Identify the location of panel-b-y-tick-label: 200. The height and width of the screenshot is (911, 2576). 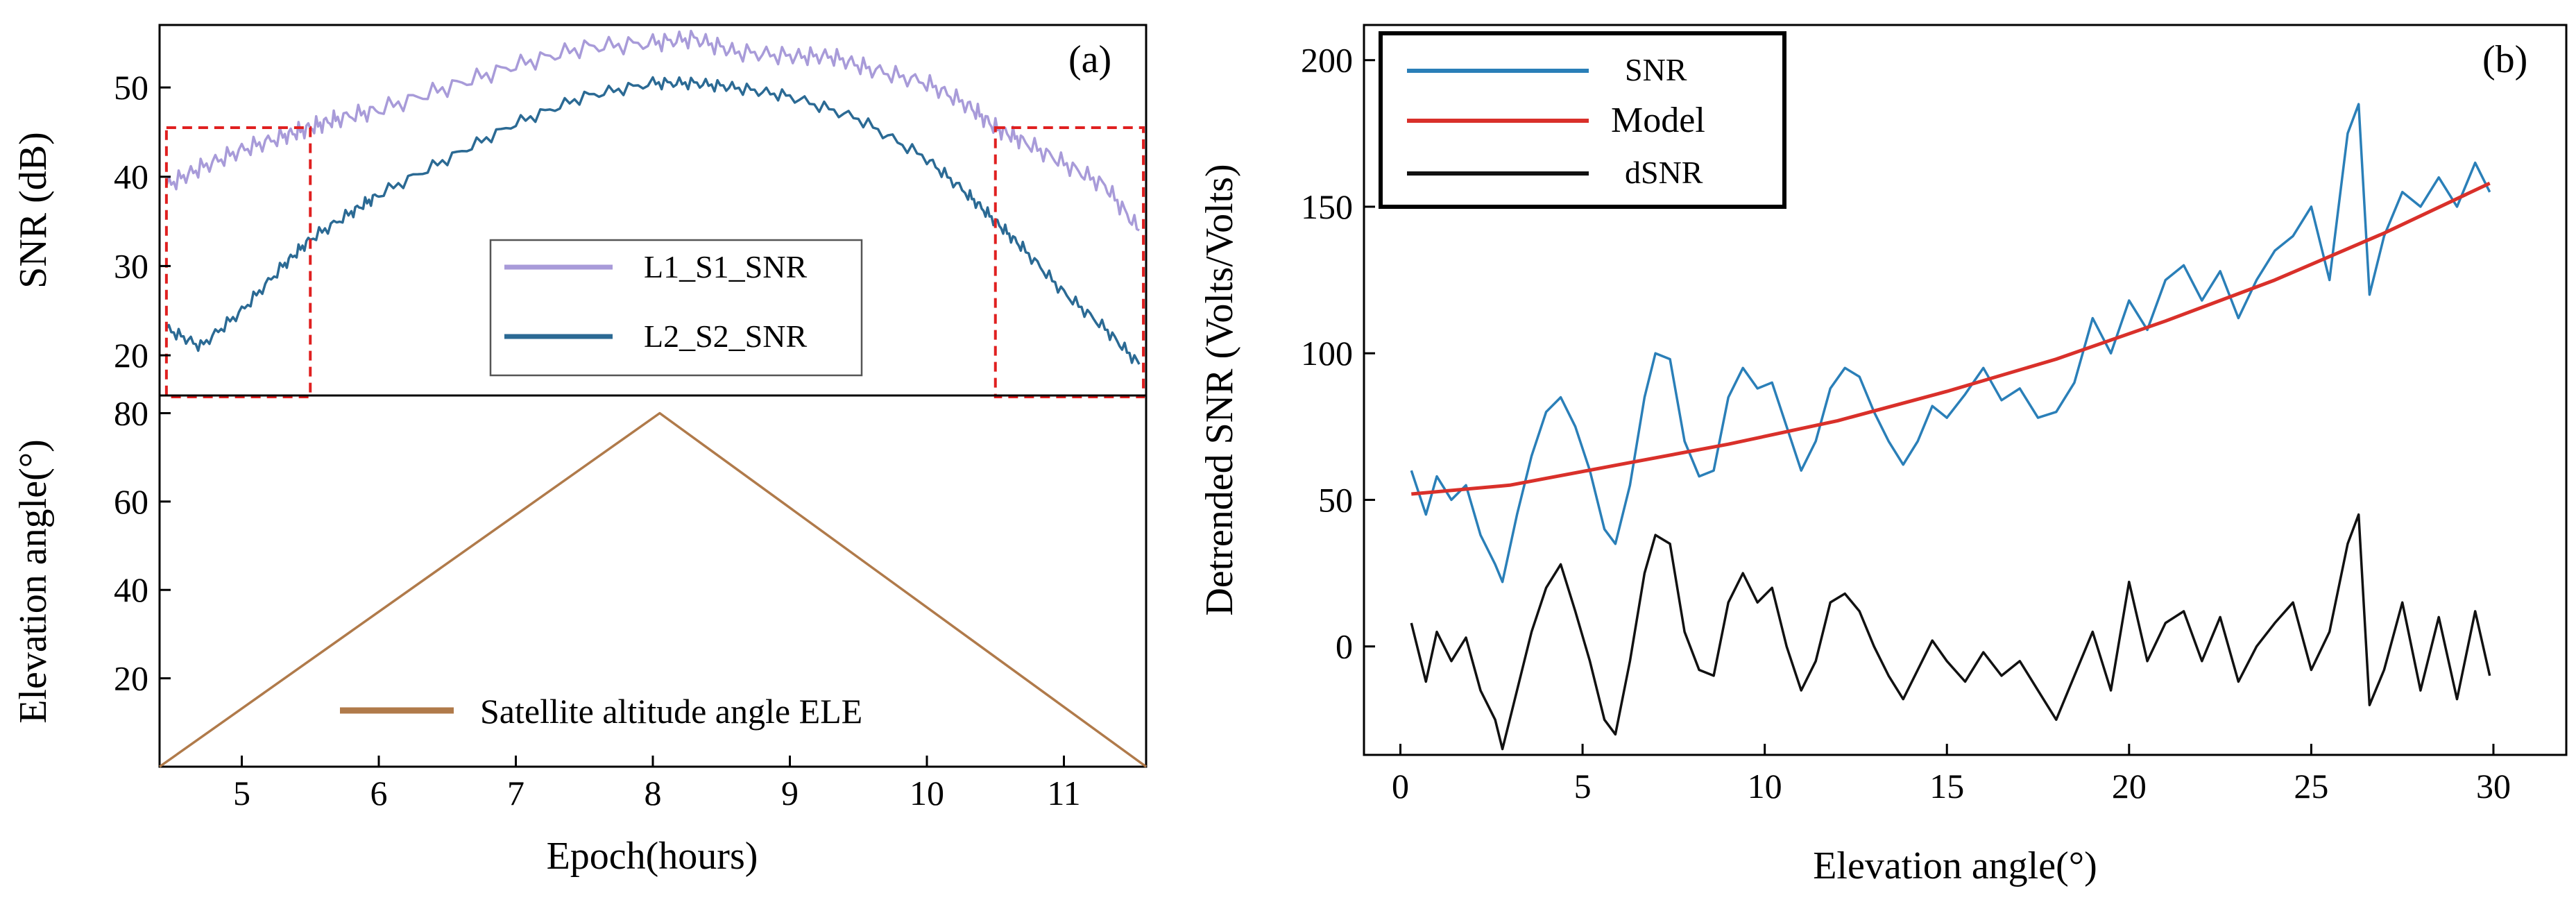
(1327, 60).